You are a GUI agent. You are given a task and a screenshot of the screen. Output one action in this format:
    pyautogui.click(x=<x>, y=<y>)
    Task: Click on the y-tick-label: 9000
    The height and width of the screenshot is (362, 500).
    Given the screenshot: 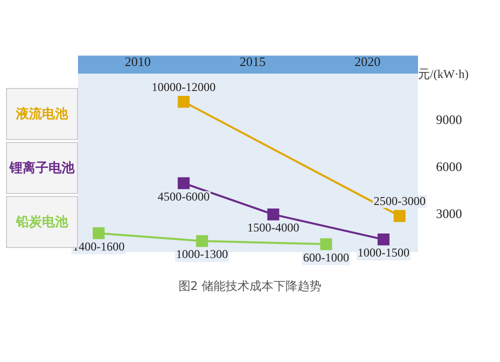 What is the action you would take?
    pyautogui.click(x=449, y=119)
    